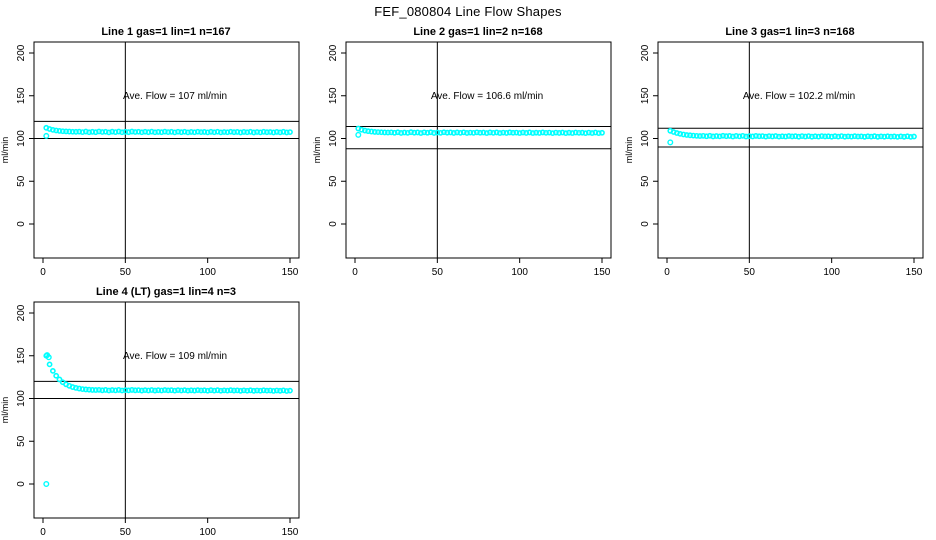 This screenshot has width=936, height=540. What do you see at coordinates (21, 52) in the screenshot?
I see `y-tick-label: 200` at bounding box center [21, 52].